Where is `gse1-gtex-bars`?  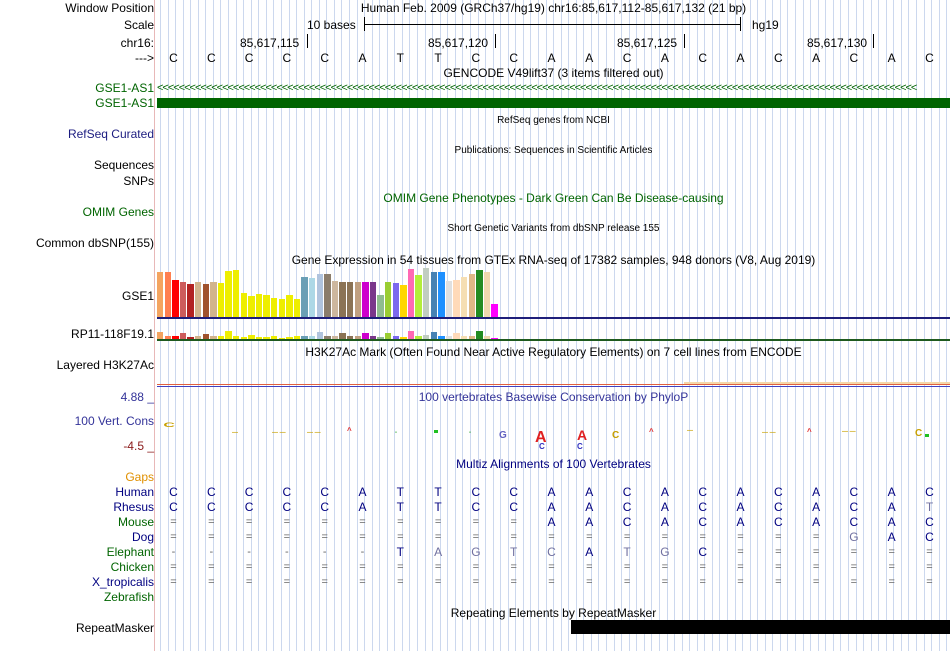 gse1-gtex-bars is located at coordinates (553, 293).